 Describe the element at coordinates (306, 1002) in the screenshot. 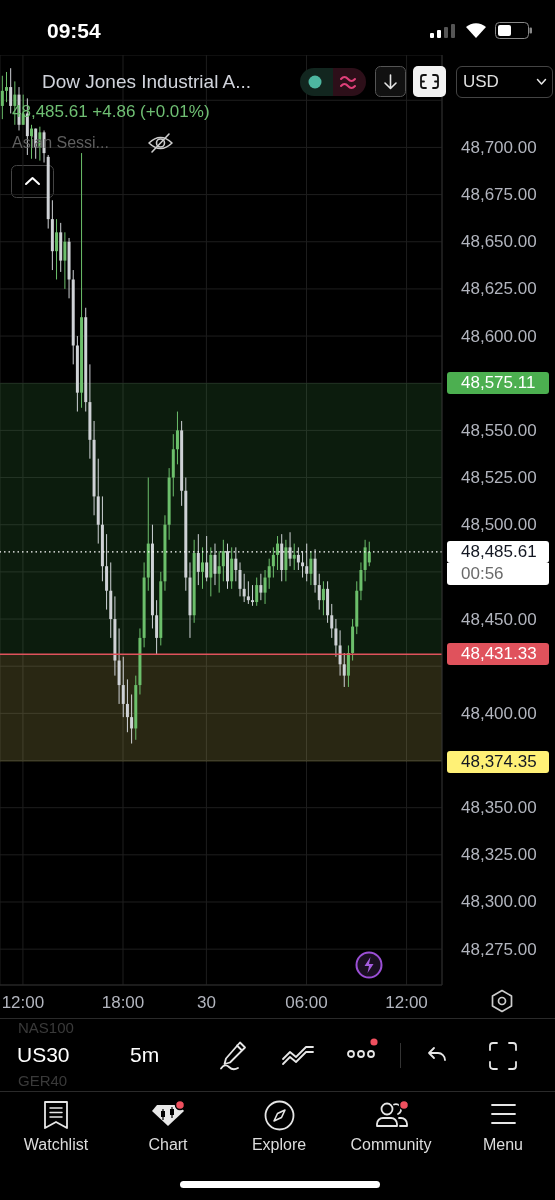

I see `x-tick-label: 06:00` at that location.